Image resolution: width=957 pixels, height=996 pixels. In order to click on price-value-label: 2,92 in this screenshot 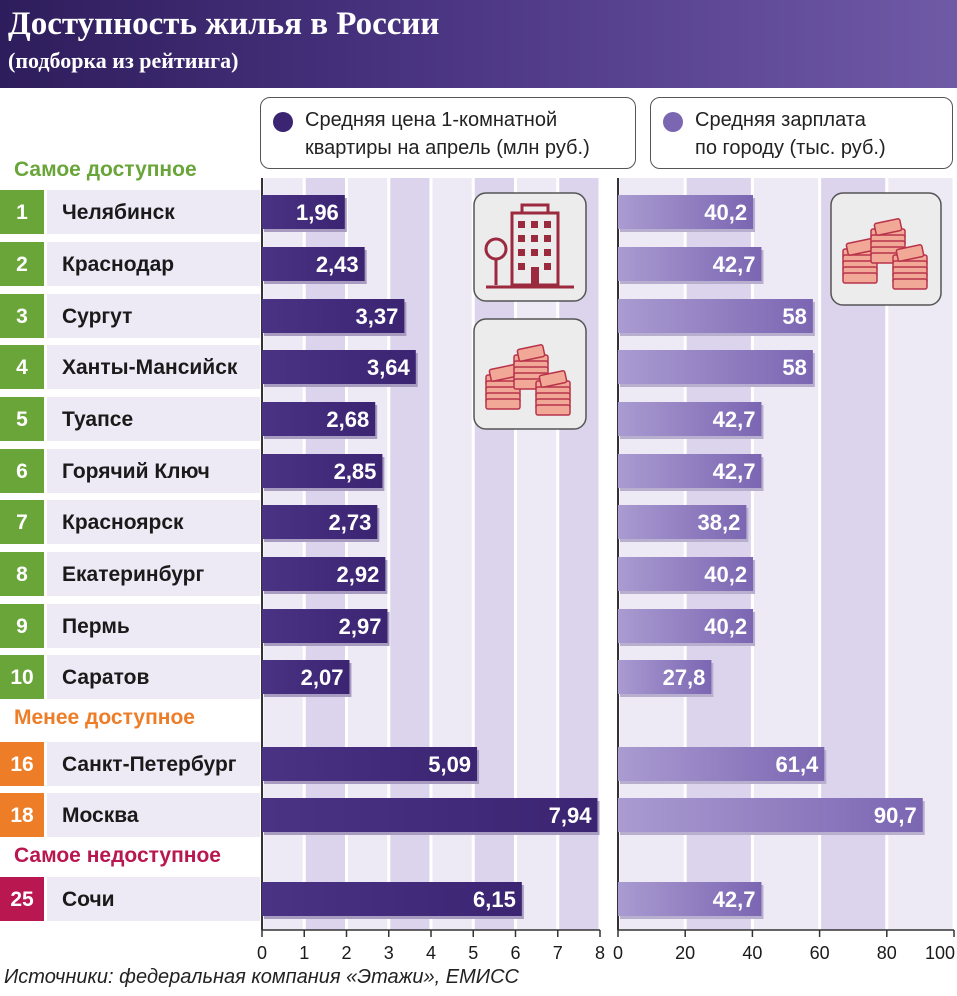, I will do `click(358, 574)`.